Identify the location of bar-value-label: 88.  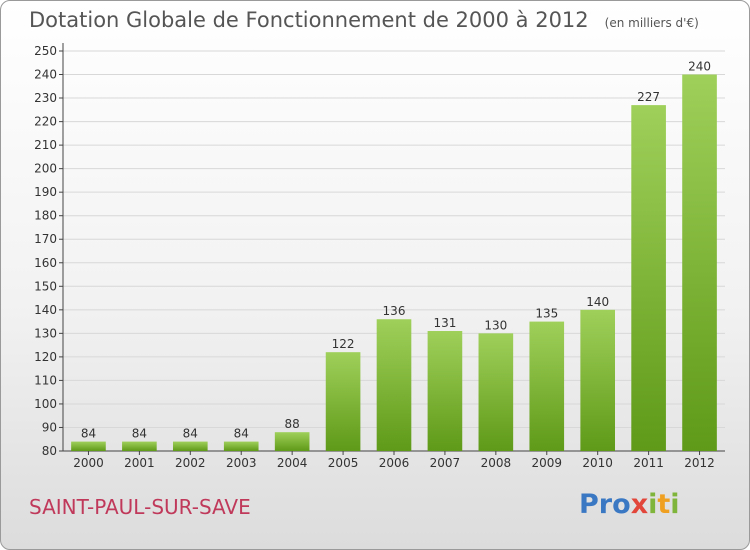
(292, 424).